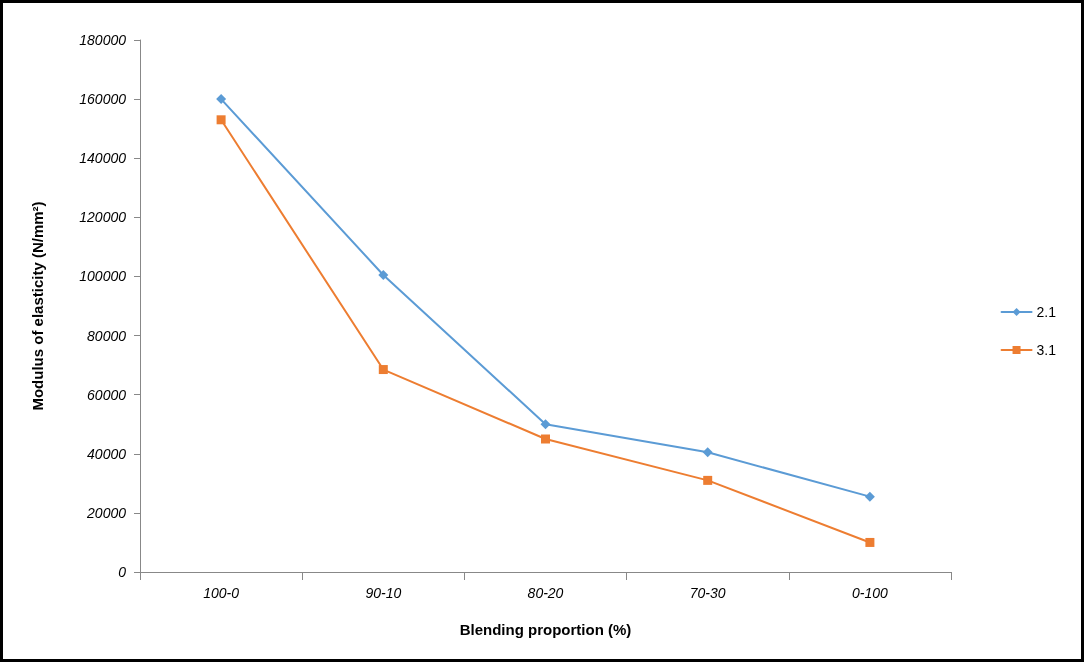 This screenshot has height=662, width=1084. What do you see at coordinates (383, 593) in the screenshot?
I see `x-tick-label: 90-10` at bounding box center [383, 593].